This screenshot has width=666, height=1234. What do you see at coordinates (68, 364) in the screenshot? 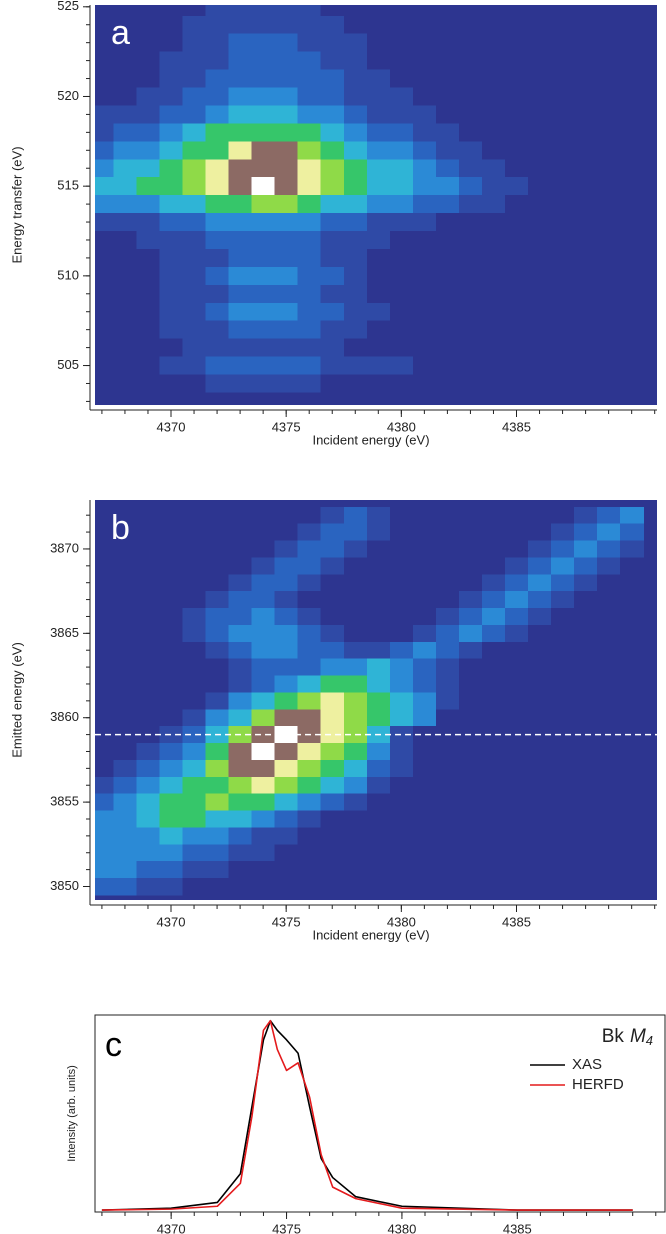
I see `y-tick-label: 505` at bounding box center [68, 364].